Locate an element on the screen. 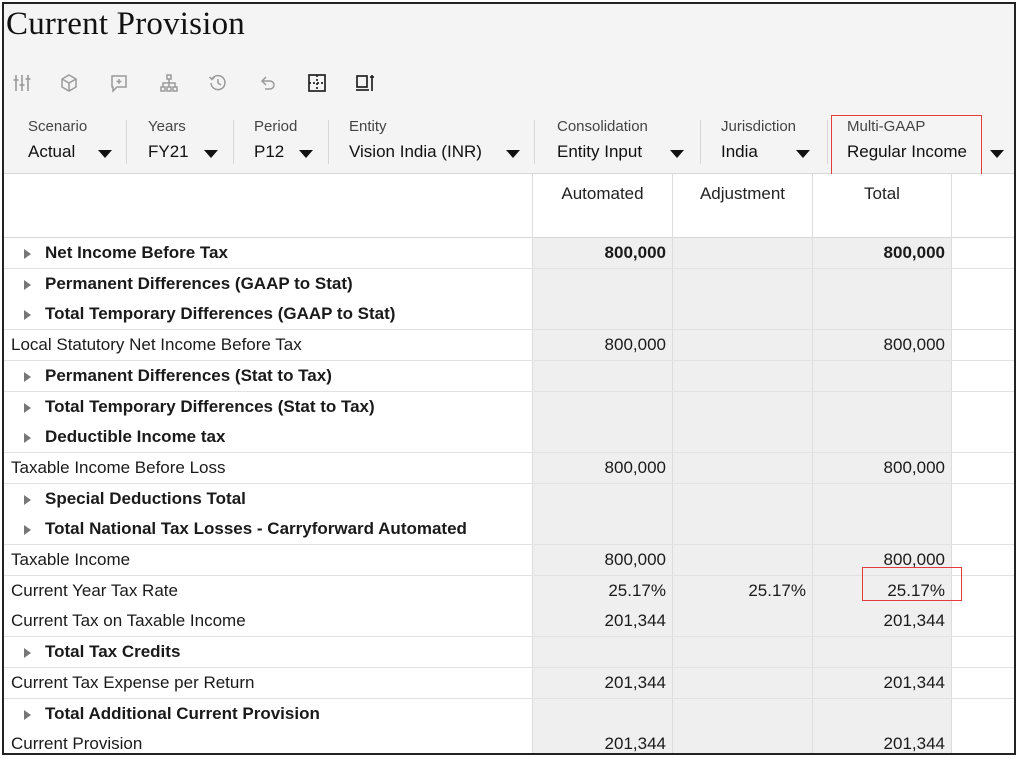 This screenshot has height=758, width=1019. cell-total: 25.17% is located at coordinates (881, 590).